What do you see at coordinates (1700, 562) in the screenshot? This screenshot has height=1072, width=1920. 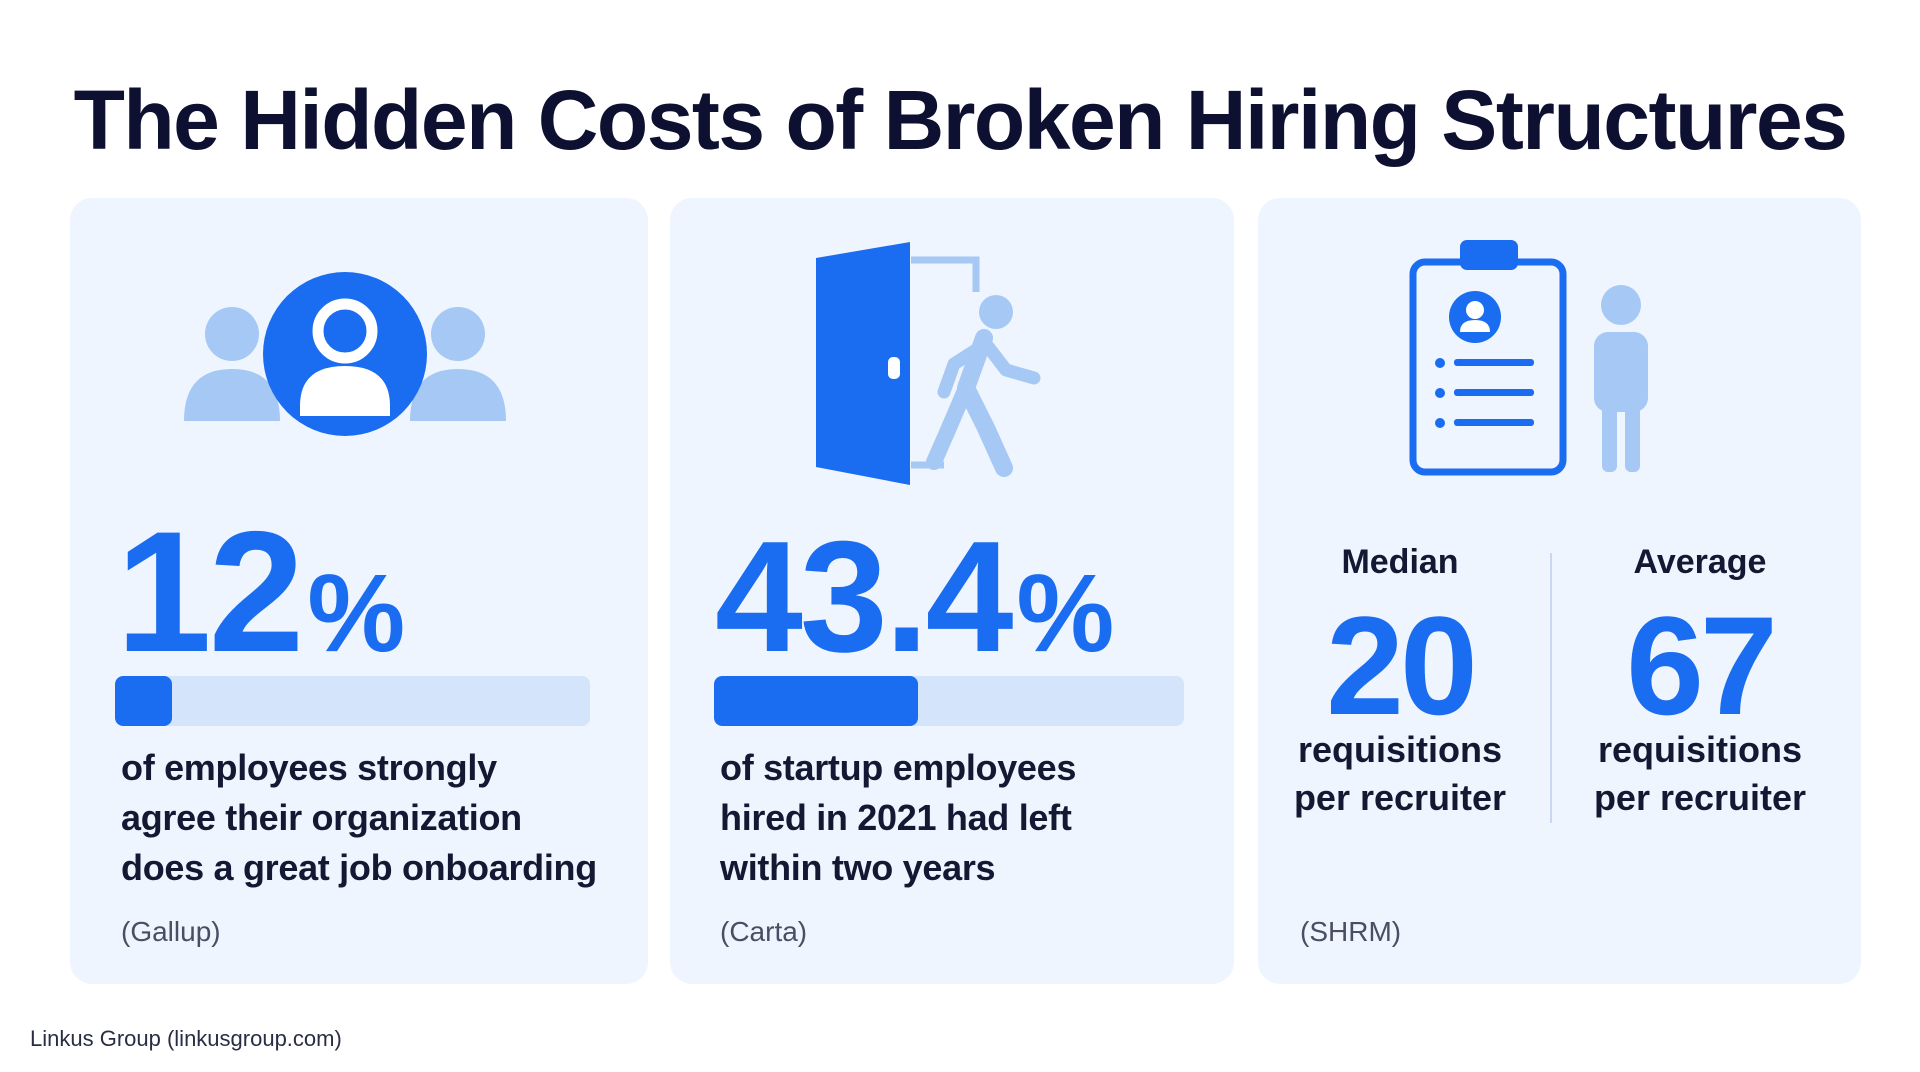 I see `average-label: Average` at bounding box center [1700, 562].